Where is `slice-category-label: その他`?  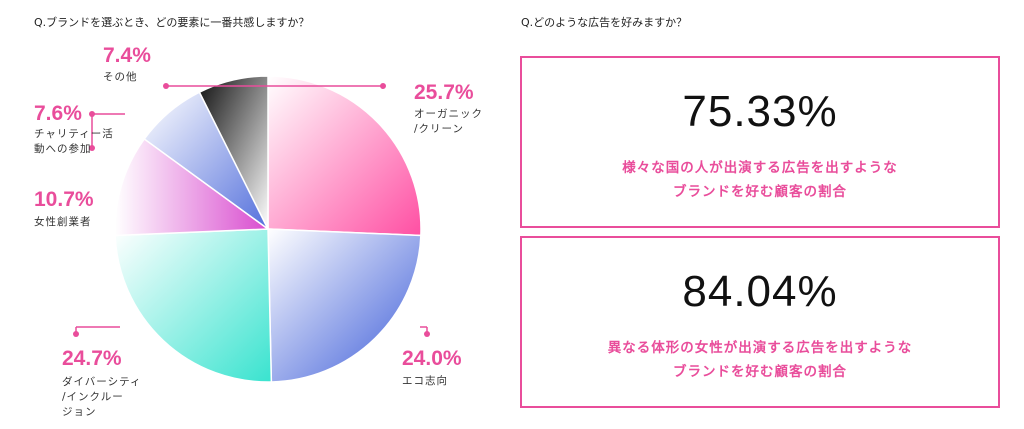
slice-category-label: その他 is located at coordinates (120, 76).